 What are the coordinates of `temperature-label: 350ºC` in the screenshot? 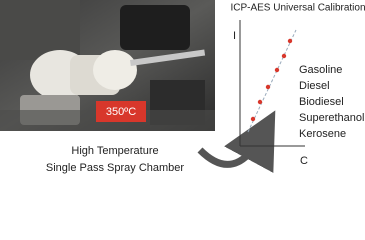 It's located at (121, 112).